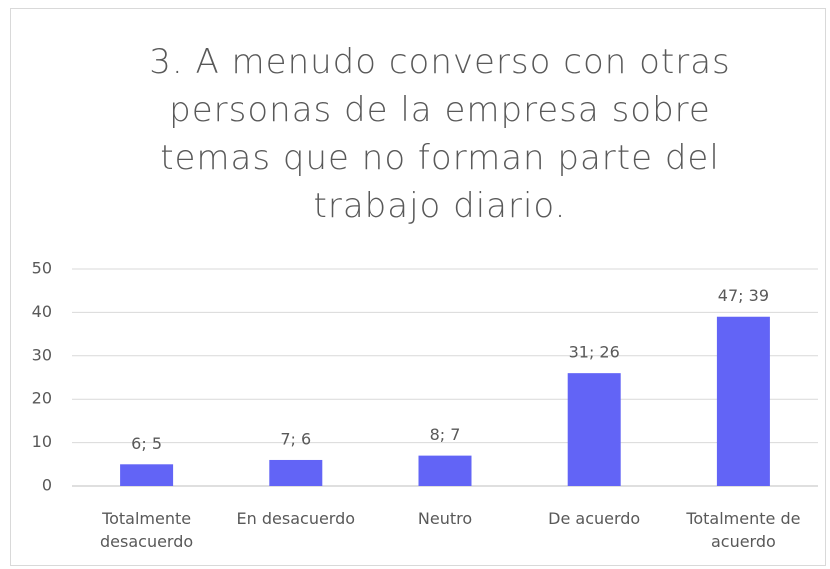  What do you see at coordinates (743, 295) in the screenshot?
I see `data-label: 47; 39` at bounding box center [743, 295].